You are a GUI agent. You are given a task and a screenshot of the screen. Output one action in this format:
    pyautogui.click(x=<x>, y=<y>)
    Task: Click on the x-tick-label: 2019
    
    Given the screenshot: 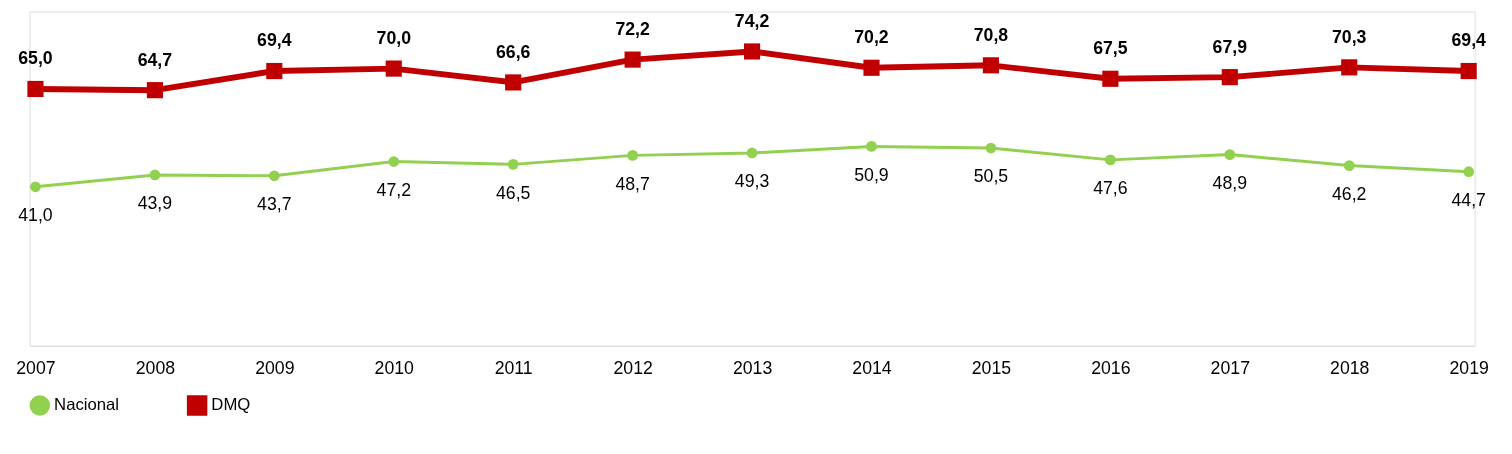 What is the action you would take?
    pyautogui.click(x=1469, y=367)
    